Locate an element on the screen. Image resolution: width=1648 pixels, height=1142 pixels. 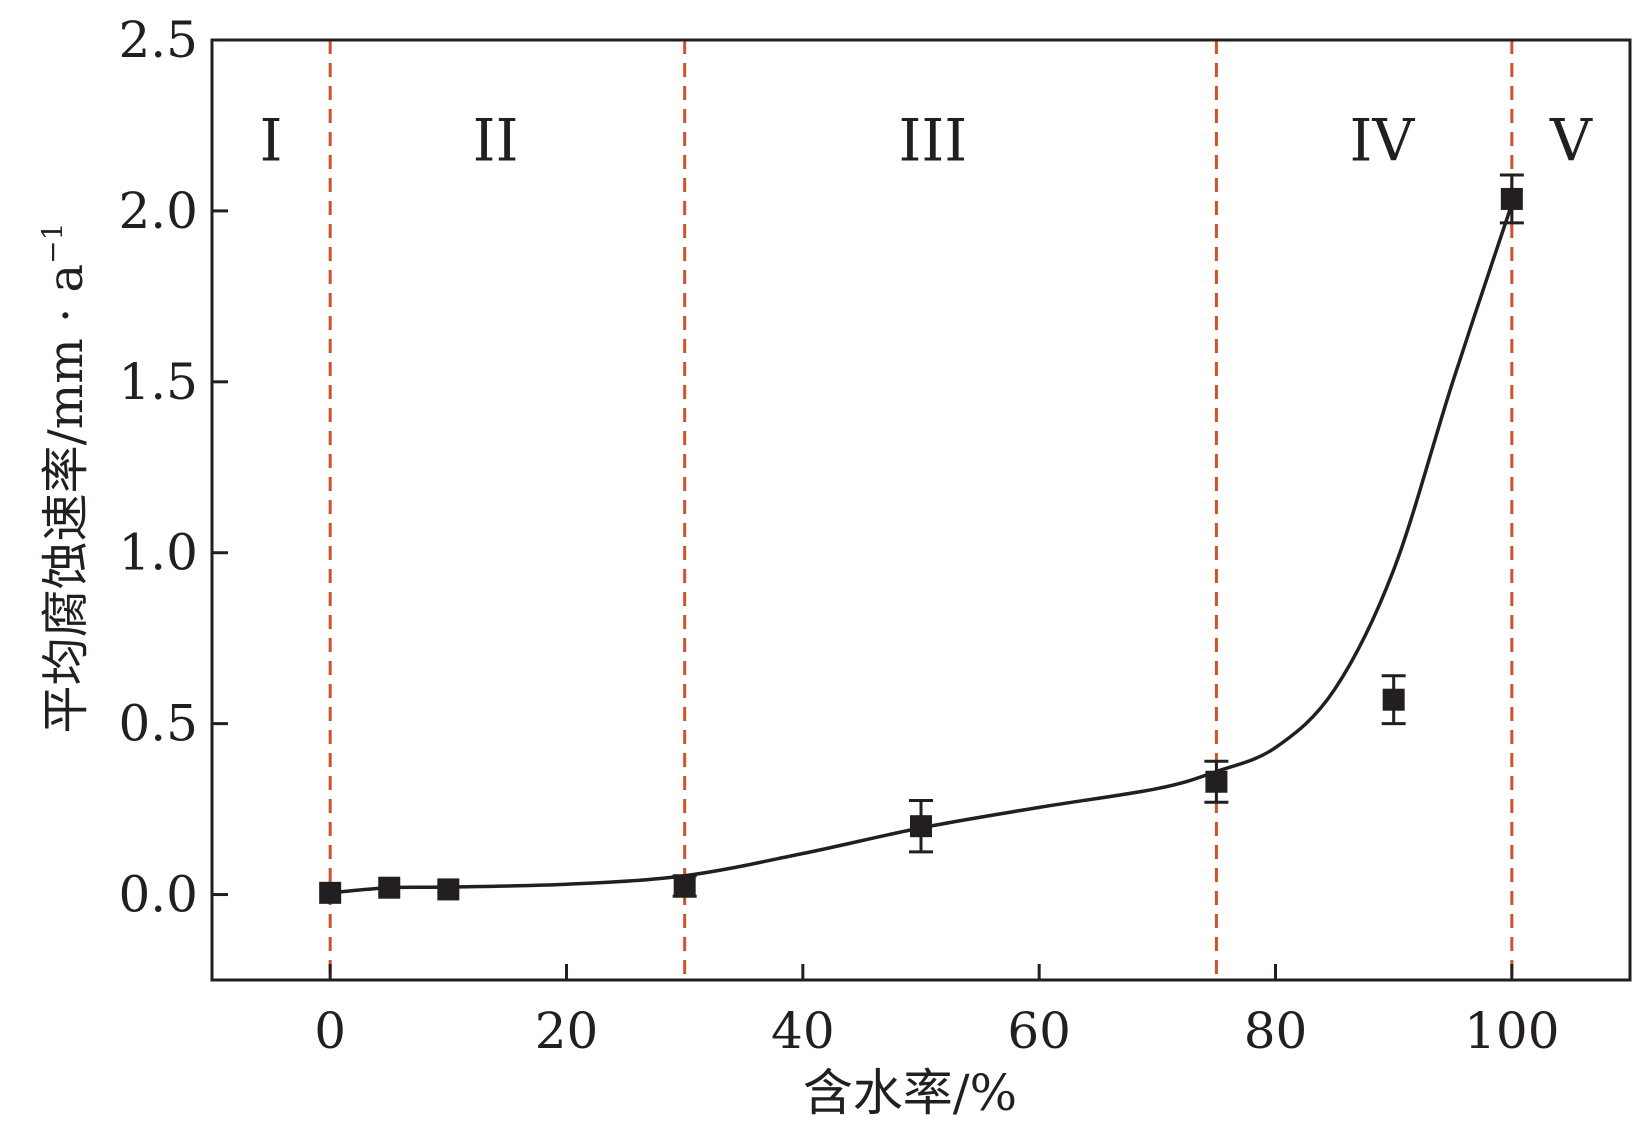
region-label: I is located at coordinates (271, 141).